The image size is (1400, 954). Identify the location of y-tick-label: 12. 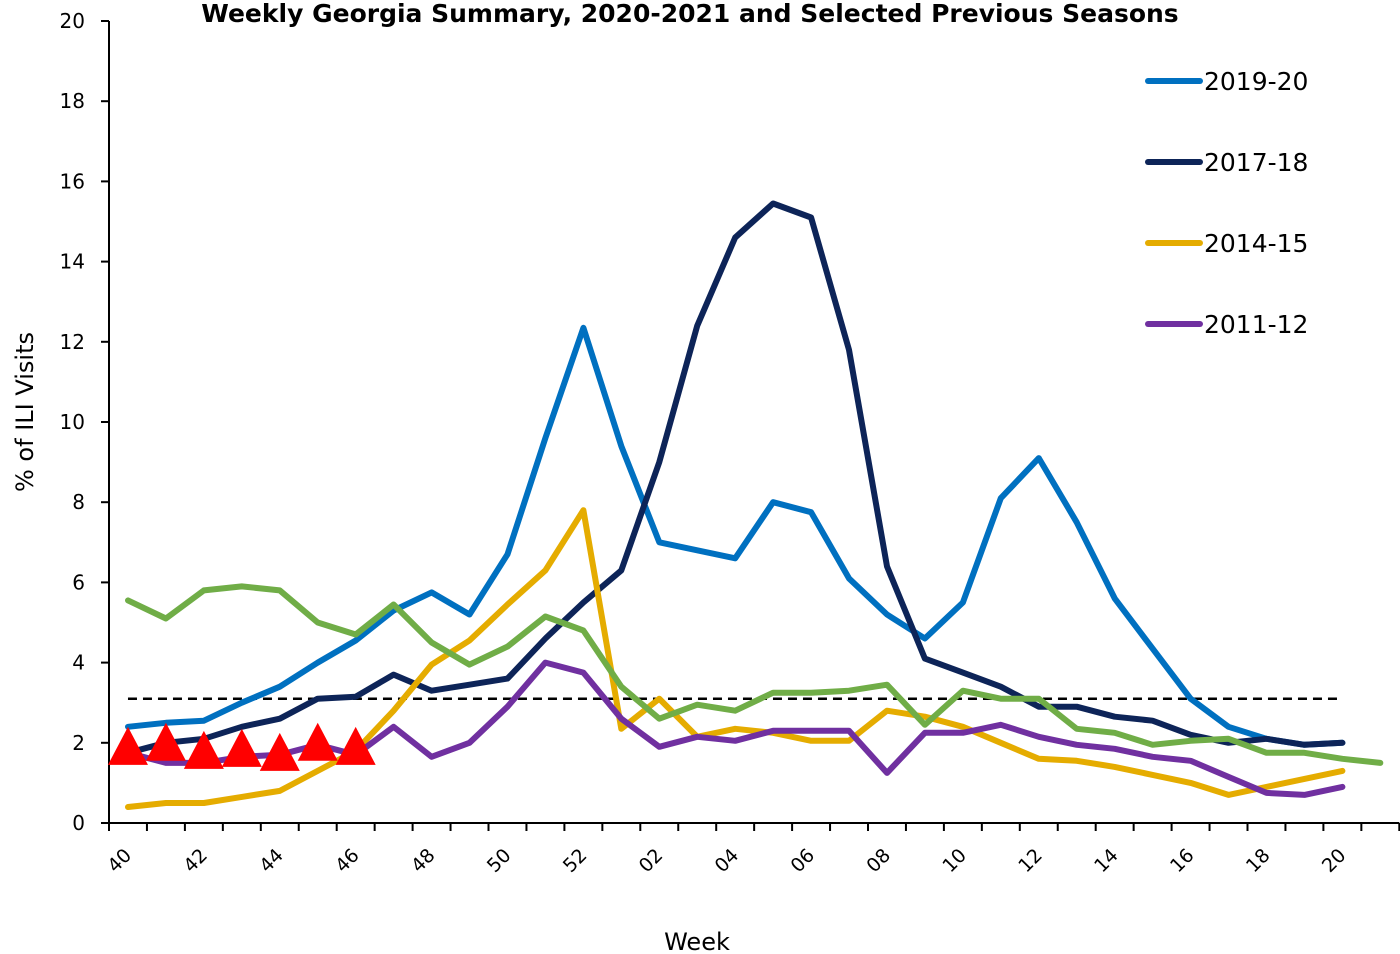
(72, 342).